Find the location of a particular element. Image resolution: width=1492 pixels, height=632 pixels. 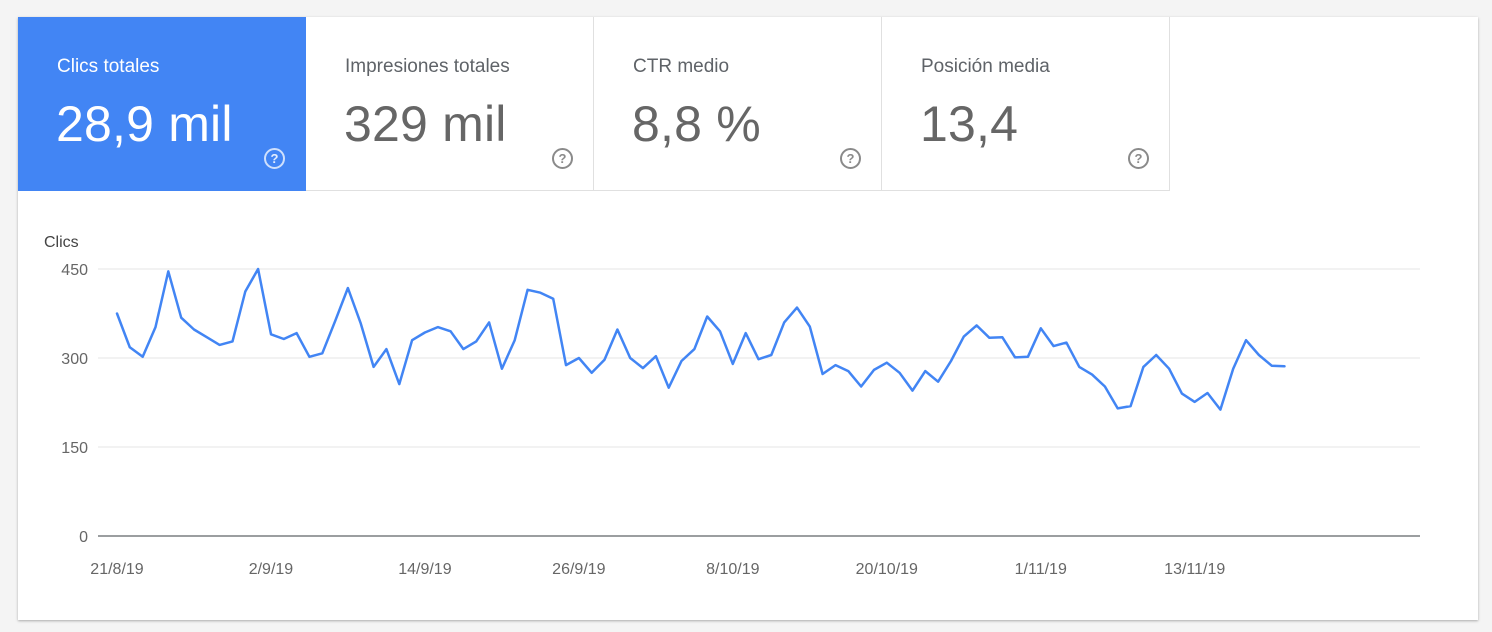

metric-label: Posición media is located at coordinates (985, 66).